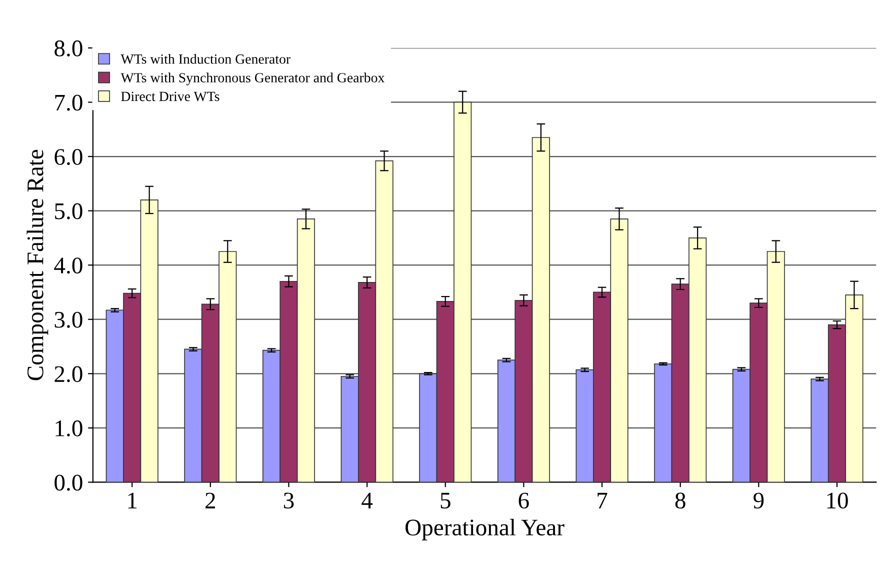 The width and height of the screenshot is (885, 564). What do you see at coordinates (68, 482) in the screenshot?
I see `y-tick-label: 0.0` at bounding box center [68, 482].